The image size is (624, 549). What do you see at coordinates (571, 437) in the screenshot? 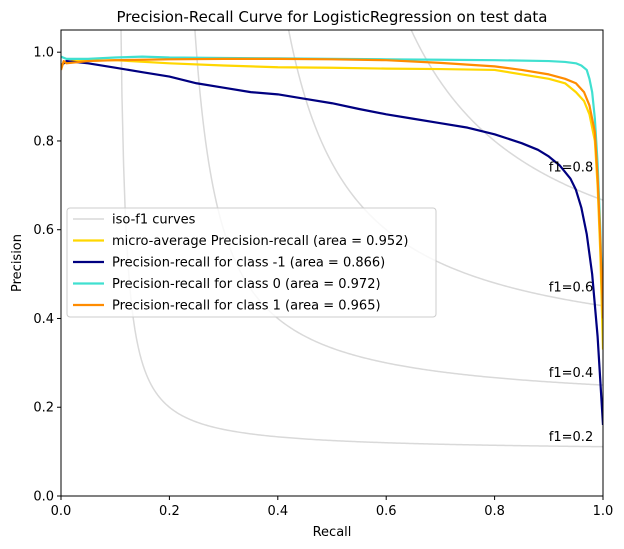
I see `iso-f1-label: f1=0.2` at bounding box center [571, 437].